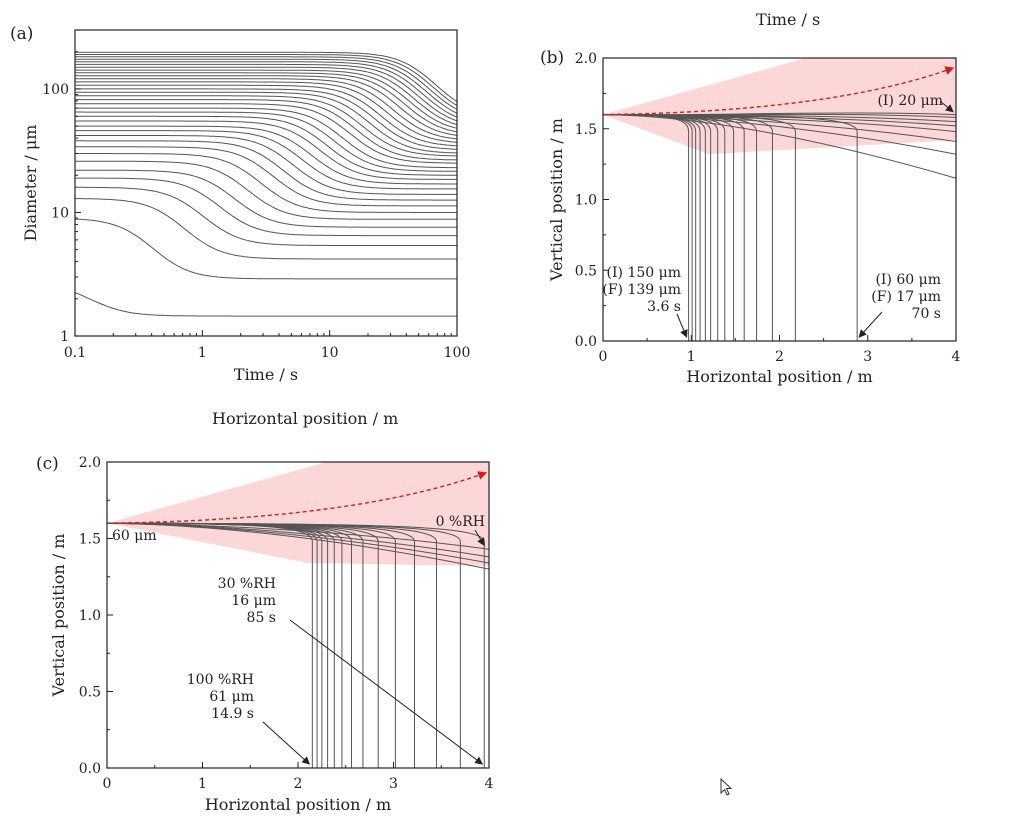 Image resolution: width=1024 pixels, height=828 pixels. Describe the element at coordinates (247, 584) in the screenshot. I see `annotation-text: 30 %RH` at that location.